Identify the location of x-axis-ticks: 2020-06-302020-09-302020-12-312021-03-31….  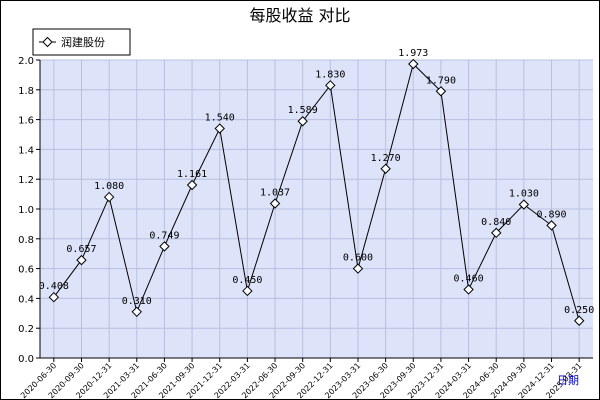
(301, 379).